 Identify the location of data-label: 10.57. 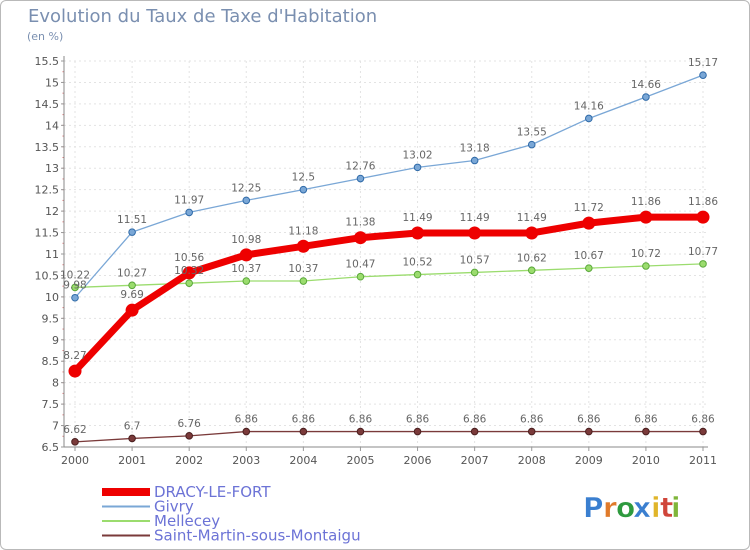
(475, 260).